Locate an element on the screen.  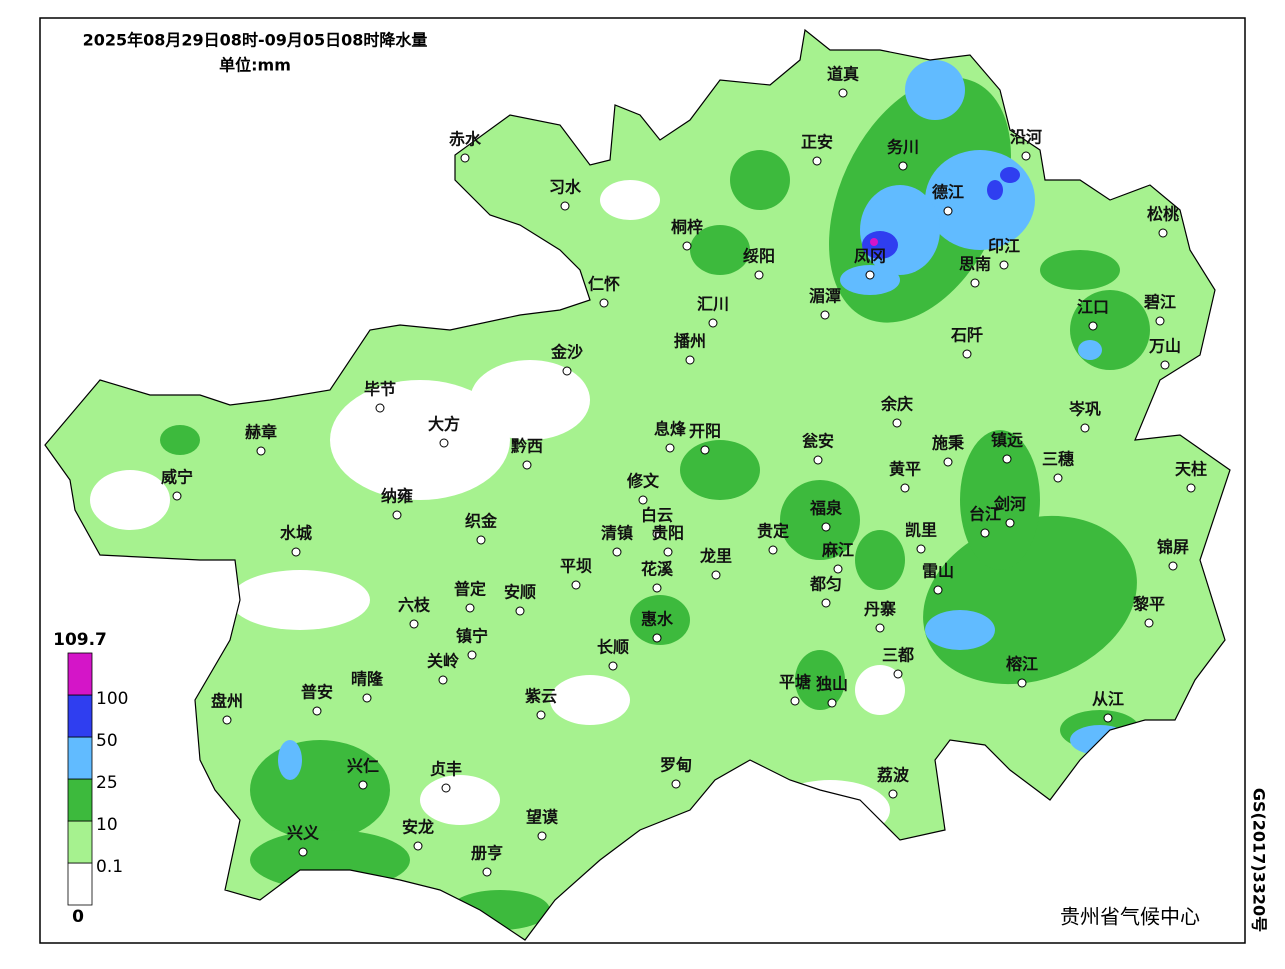
very-heavy-rain-area is located at coordinates (1010, 175).